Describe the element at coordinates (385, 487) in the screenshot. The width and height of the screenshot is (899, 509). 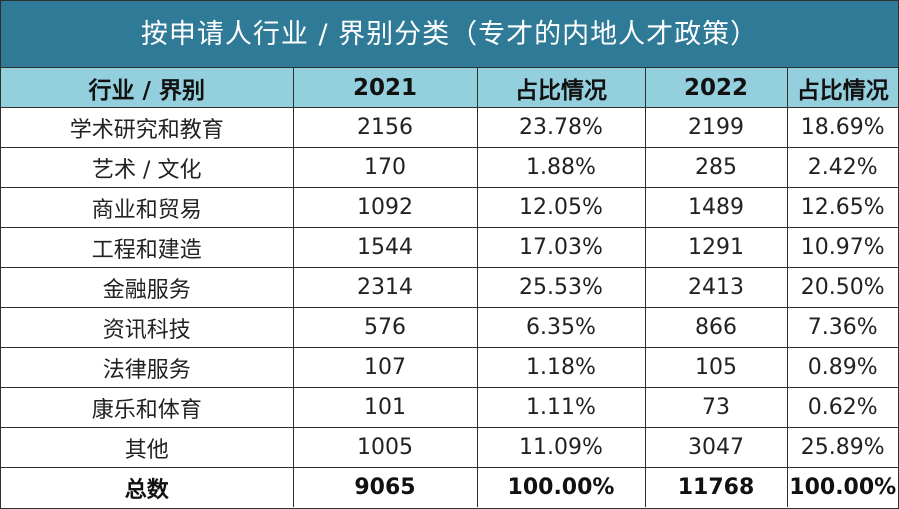
I see `total-2021: 9065` at that location.